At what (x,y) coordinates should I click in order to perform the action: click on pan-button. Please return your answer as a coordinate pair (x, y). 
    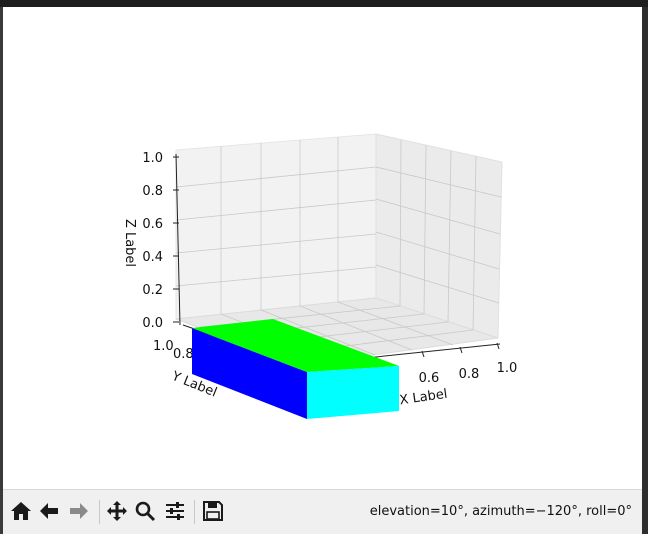
    Looking at the image, I should click on (117, 511).